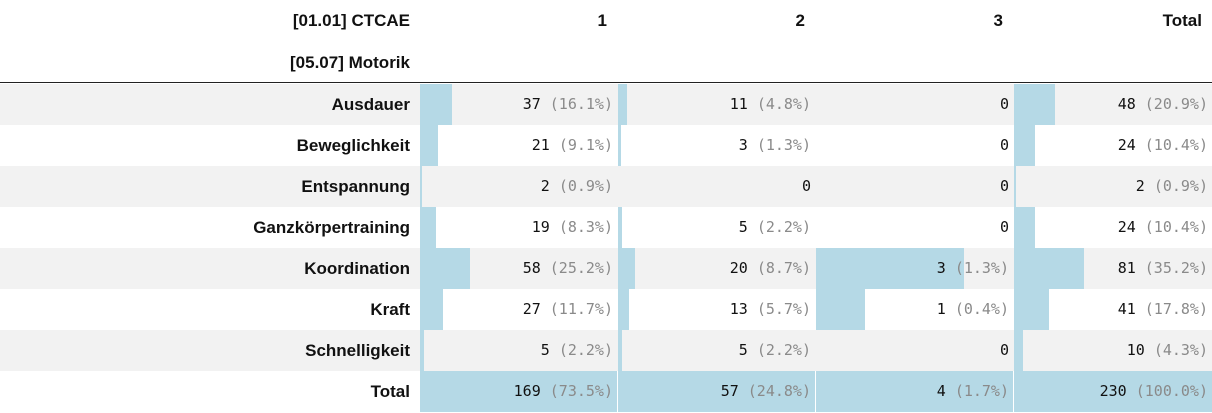 The height and width of the screenshot is (413, 1212). I want to click on cell-value: 21 (9.1%), so click(572, 145).